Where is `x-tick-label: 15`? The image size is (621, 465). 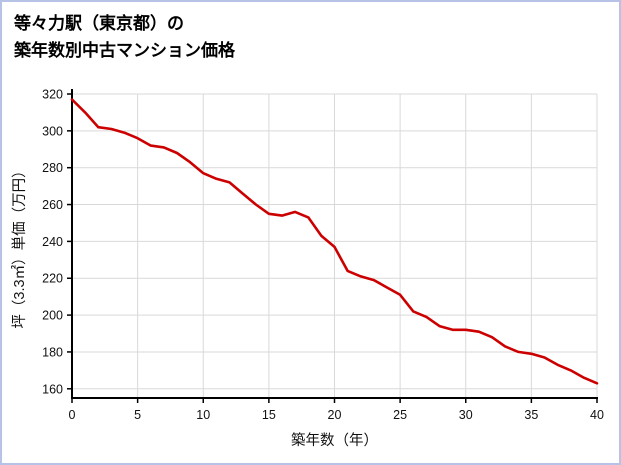 x-tick-label: 15 is located at coordinates (269, 415).